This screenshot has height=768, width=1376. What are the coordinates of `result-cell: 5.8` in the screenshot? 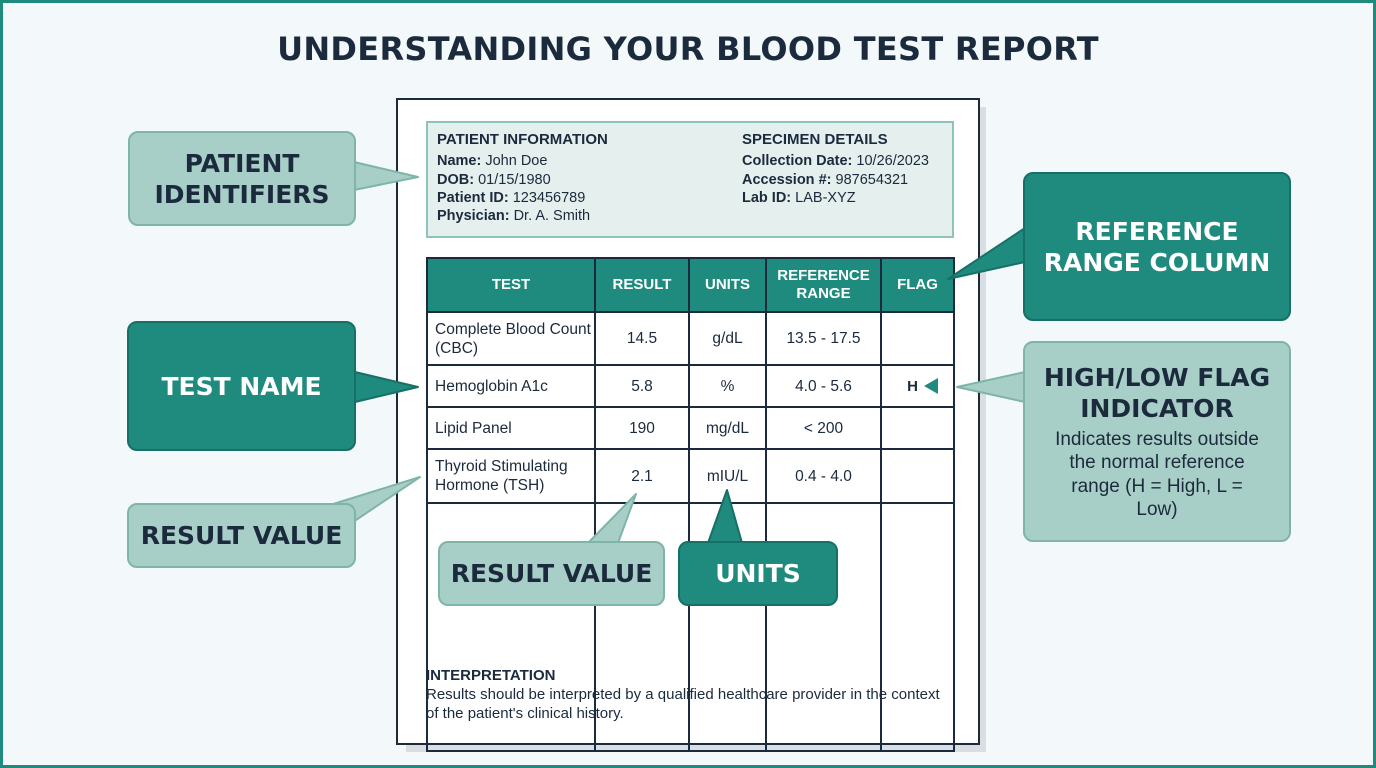 It's located at (642, 386).